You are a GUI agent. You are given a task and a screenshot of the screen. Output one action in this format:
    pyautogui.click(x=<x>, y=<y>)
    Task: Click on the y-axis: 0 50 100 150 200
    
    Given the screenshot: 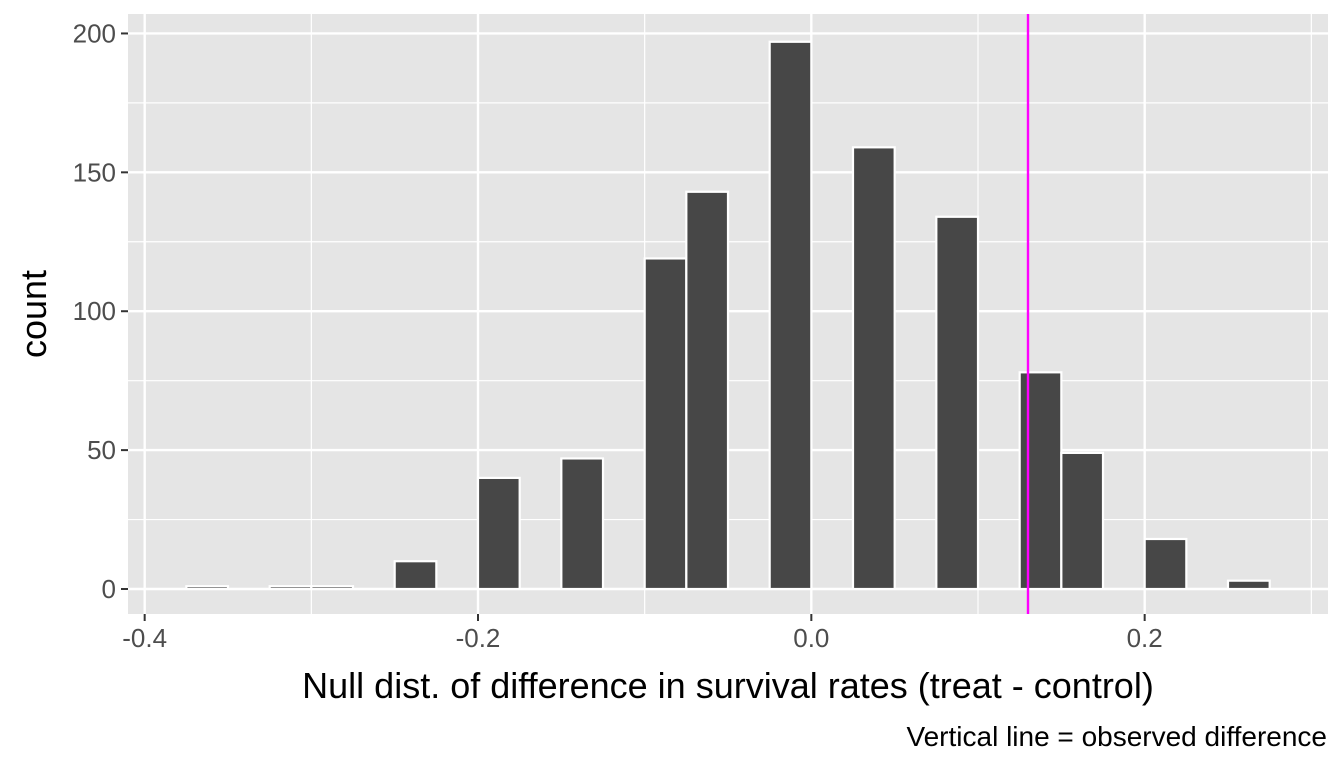 What is the action you would take?
    pyautogui.click(x=100, y=311)
    